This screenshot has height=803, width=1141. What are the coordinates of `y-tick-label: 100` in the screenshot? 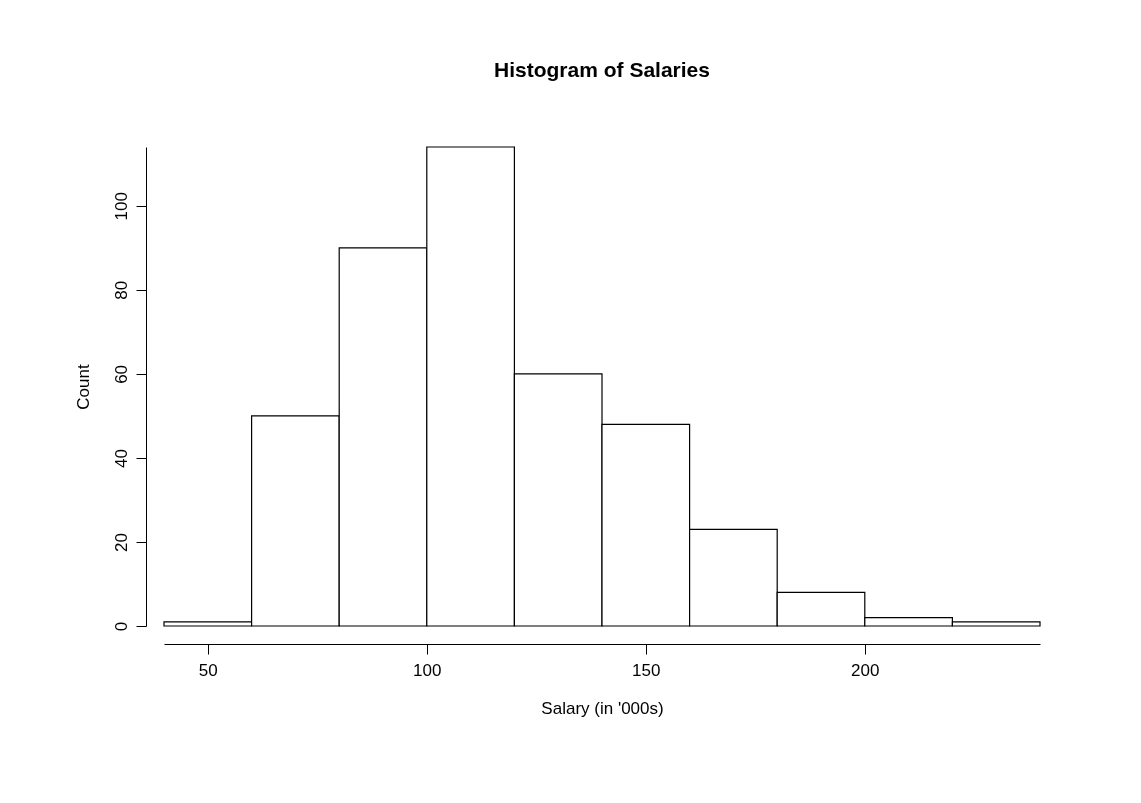 It's located at (121, 206).